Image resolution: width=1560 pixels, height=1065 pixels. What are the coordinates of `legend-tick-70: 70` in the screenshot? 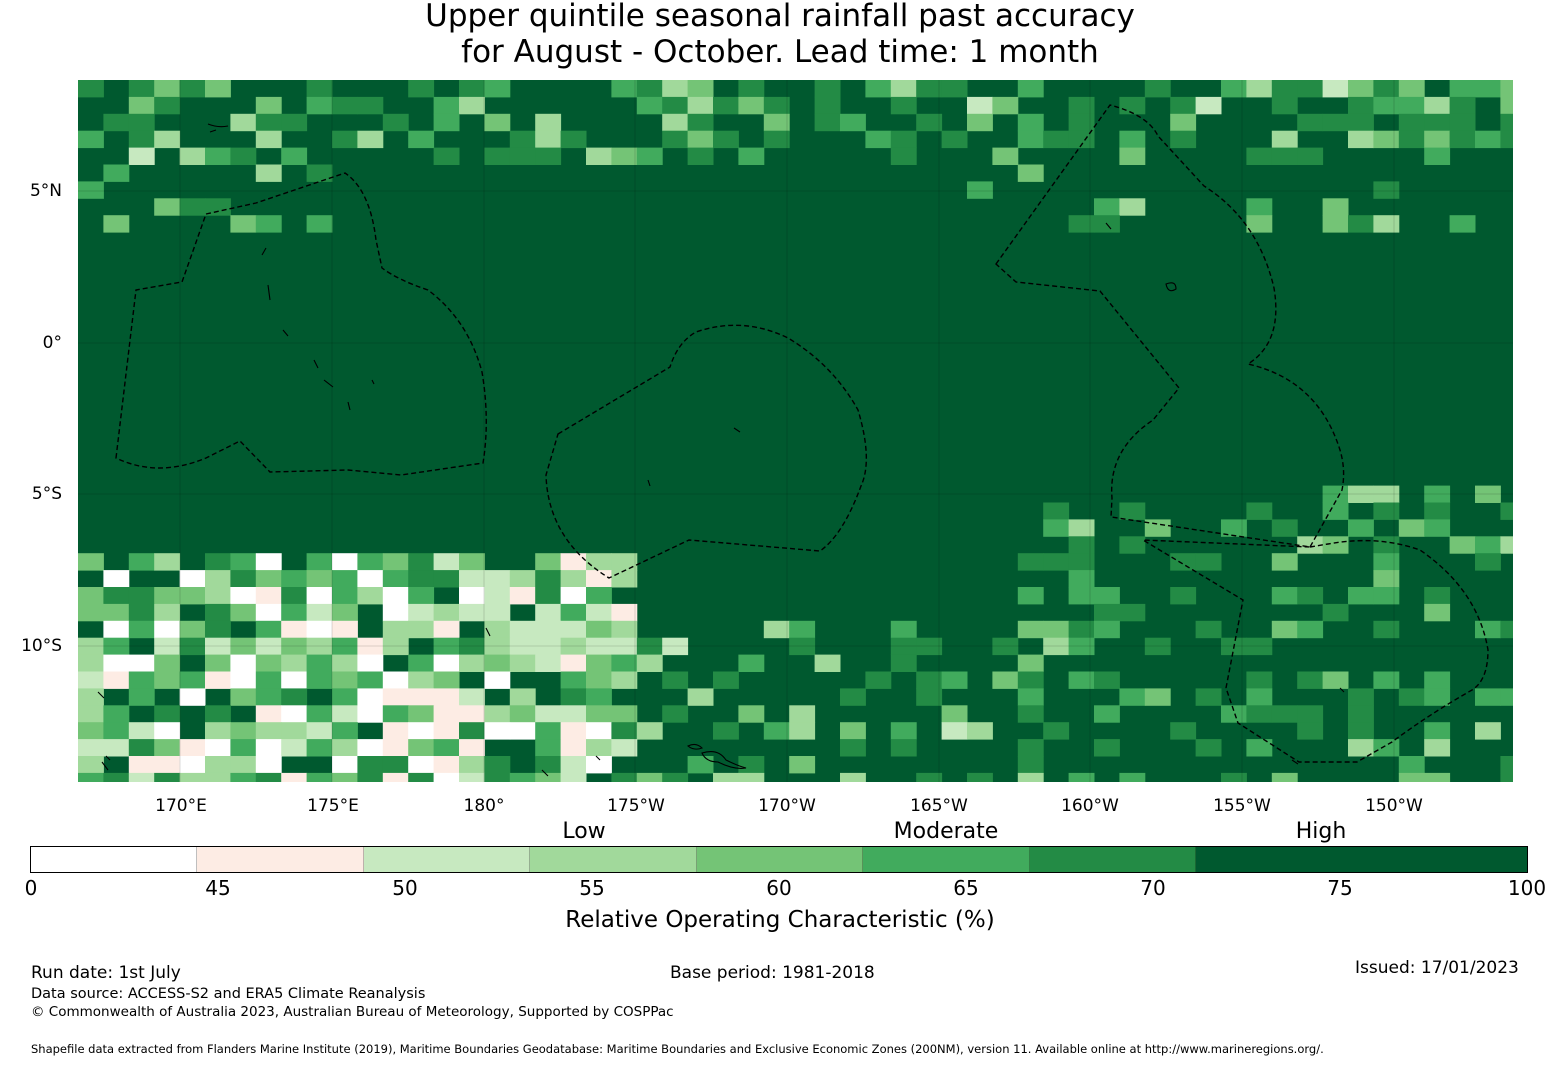 It's located at (1153, 888).